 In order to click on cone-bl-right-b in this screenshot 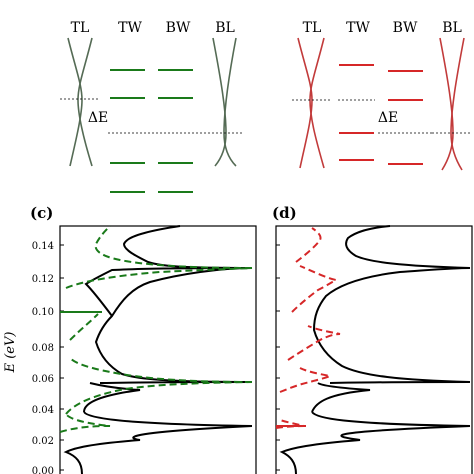, I will do `click(457, 104)`.